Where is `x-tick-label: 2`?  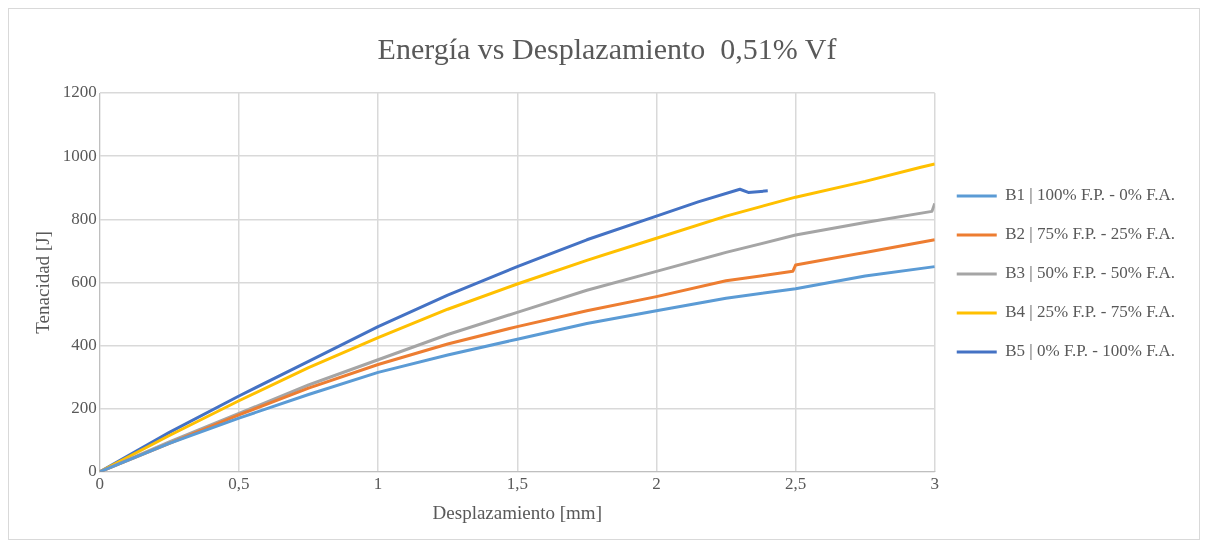 x-tick-label: 2 is located at coordinates (656, 484).